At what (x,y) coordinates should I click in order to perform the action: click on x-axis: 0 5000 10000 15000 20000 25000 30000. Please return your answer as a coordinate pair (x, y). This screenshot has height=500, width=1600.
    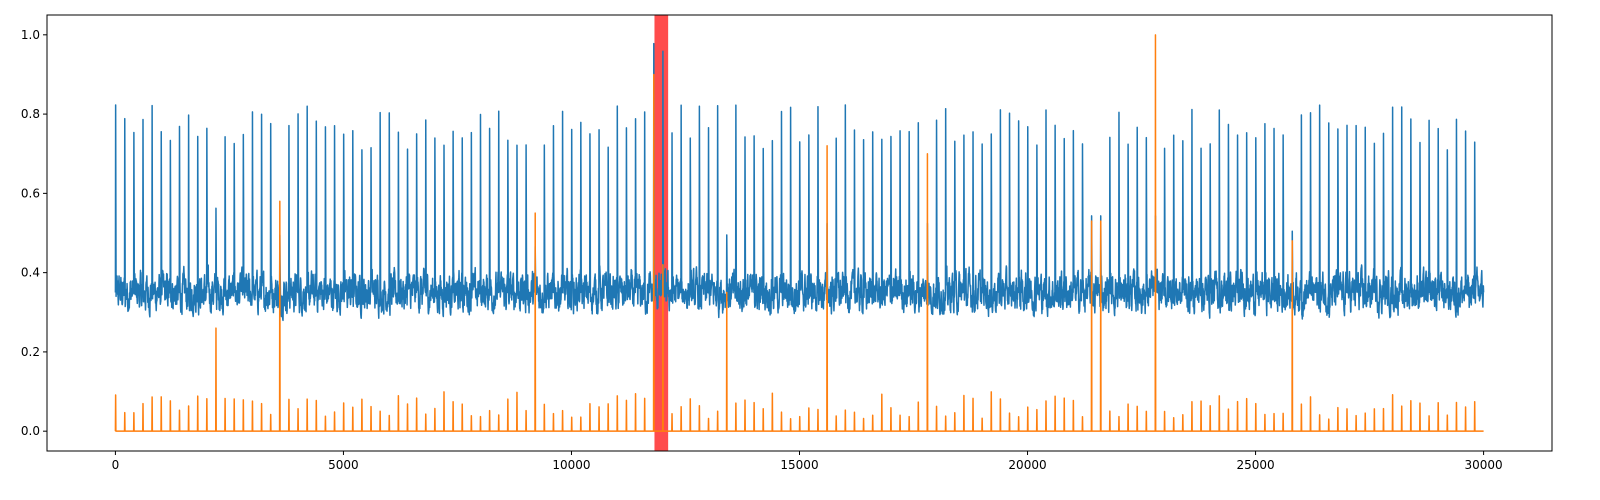
    Looking at the image, I should click on (807, 461).